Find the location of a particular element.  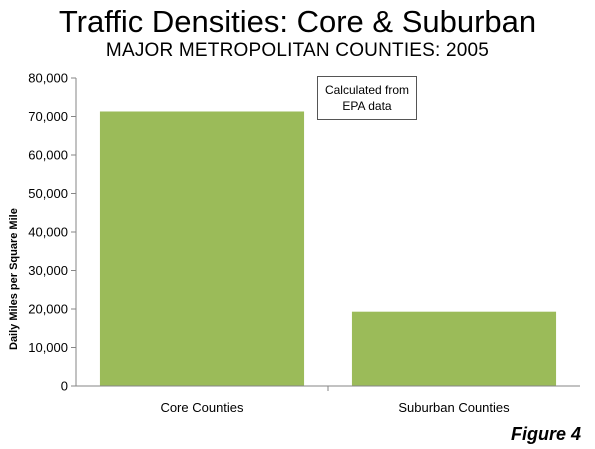

figure-label: Figure 4 is located at coordinates (545, 434).